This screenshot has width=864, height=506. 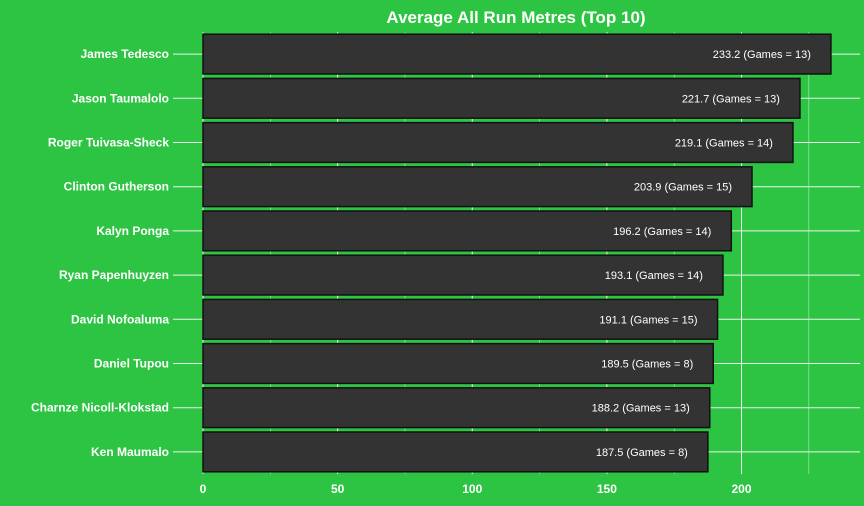 What do you see at coordinates (120, 98) in the screenshot?
I see `y-tick-label: Jason Taumalolo` at bounding box center [120, 98].